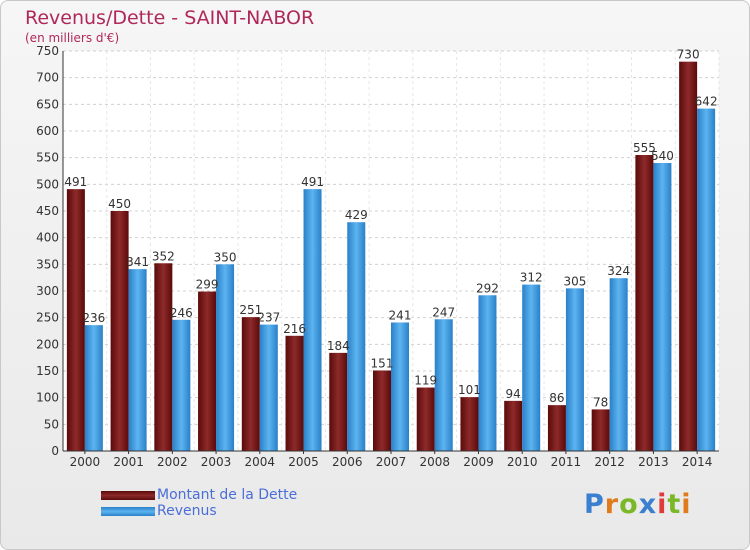 The width and height of the screenshot is (750, 550). Describe the element at coordinates (566, 462) in the screenshot. I see `x-tick-label: 2011` at that location.